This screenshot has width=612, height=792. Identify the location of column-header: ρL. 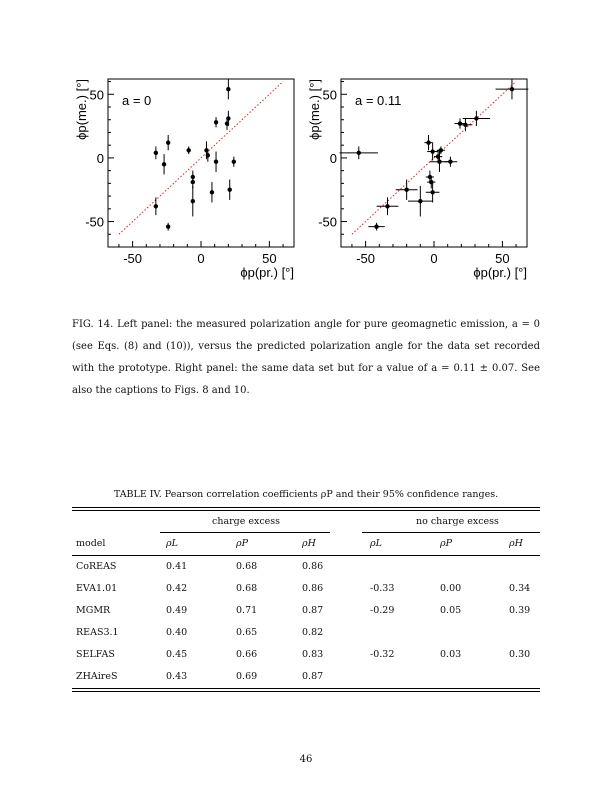
(376, 543).